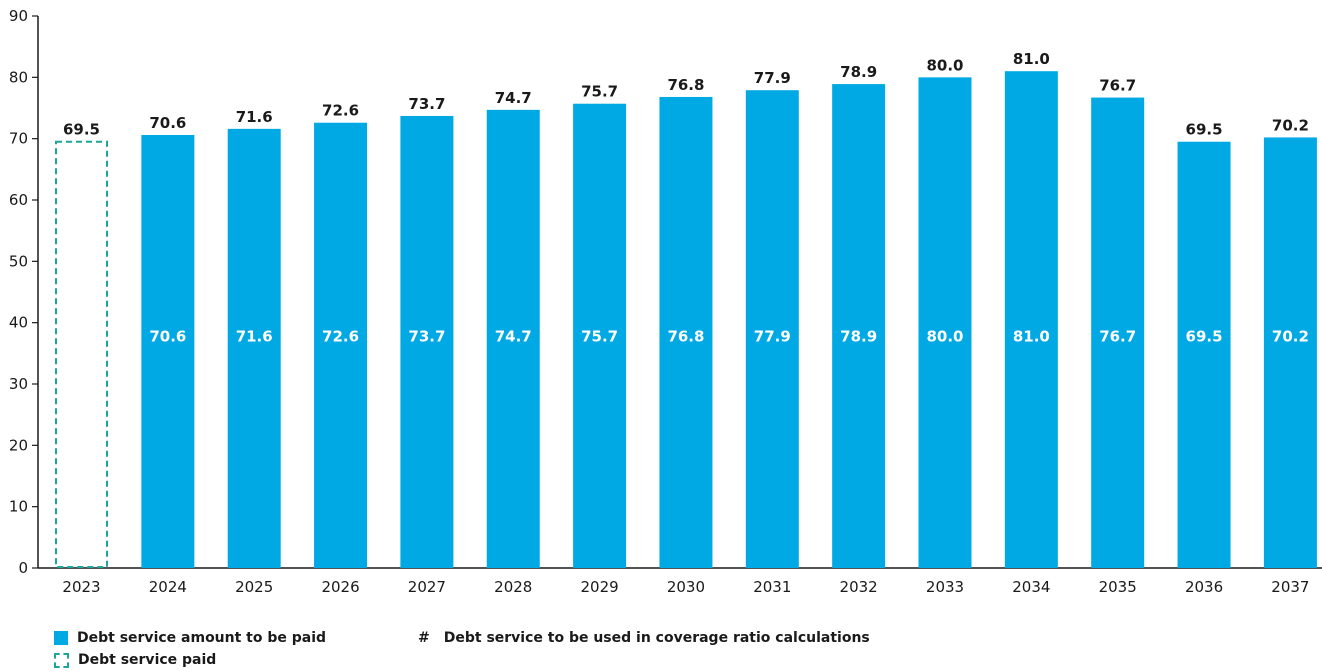 Image resolution: width=1322 pixels, height=672 pixels. Describe the element at coordinates (599, 92) in the screenshot. I see `top-label-2029: 75.7` at that location.